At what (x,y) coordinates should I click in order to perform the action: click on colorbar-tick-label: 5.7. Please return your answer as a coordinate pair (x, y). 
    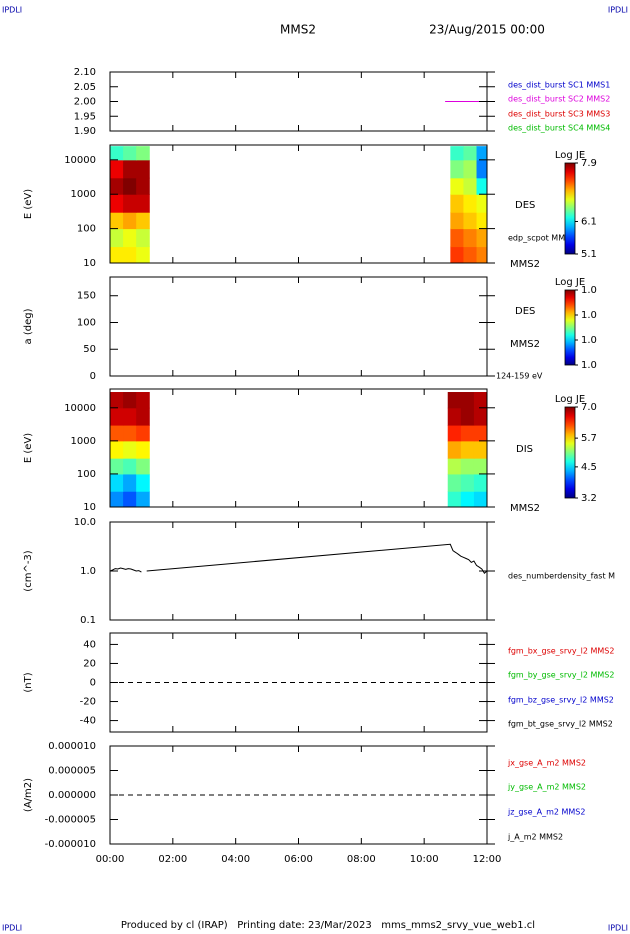
    Looking at the image, I should click on (589, 438).